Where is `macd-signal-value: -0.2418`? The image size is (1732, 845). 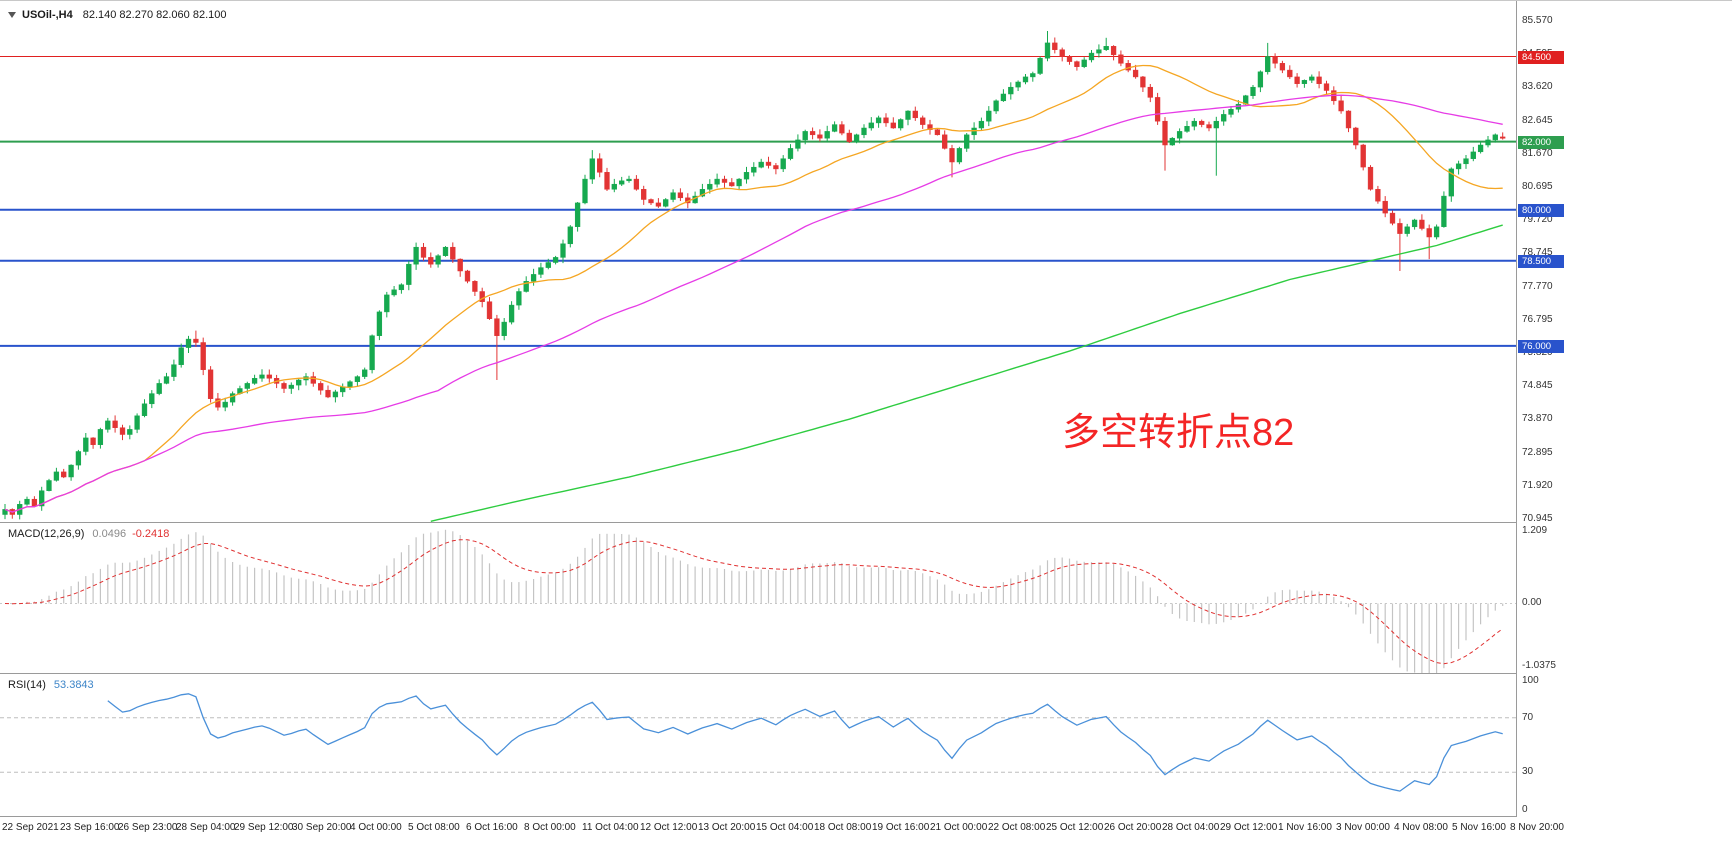 macd-signal-value: -0.2418 is located at coordinates (151, 534).